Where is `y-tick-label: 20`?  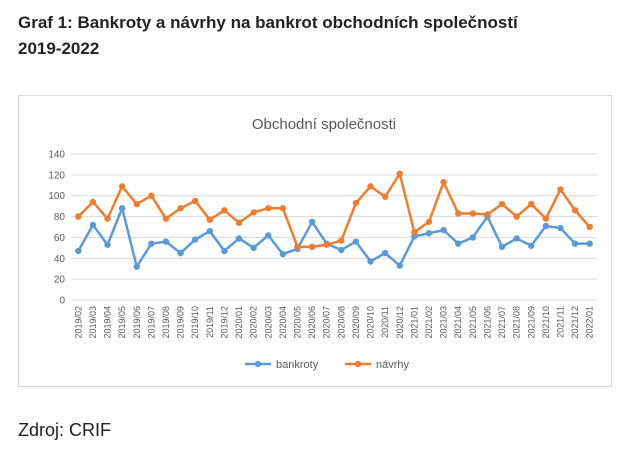
y-tick-label: 20 is located at coordinates (60, 280).